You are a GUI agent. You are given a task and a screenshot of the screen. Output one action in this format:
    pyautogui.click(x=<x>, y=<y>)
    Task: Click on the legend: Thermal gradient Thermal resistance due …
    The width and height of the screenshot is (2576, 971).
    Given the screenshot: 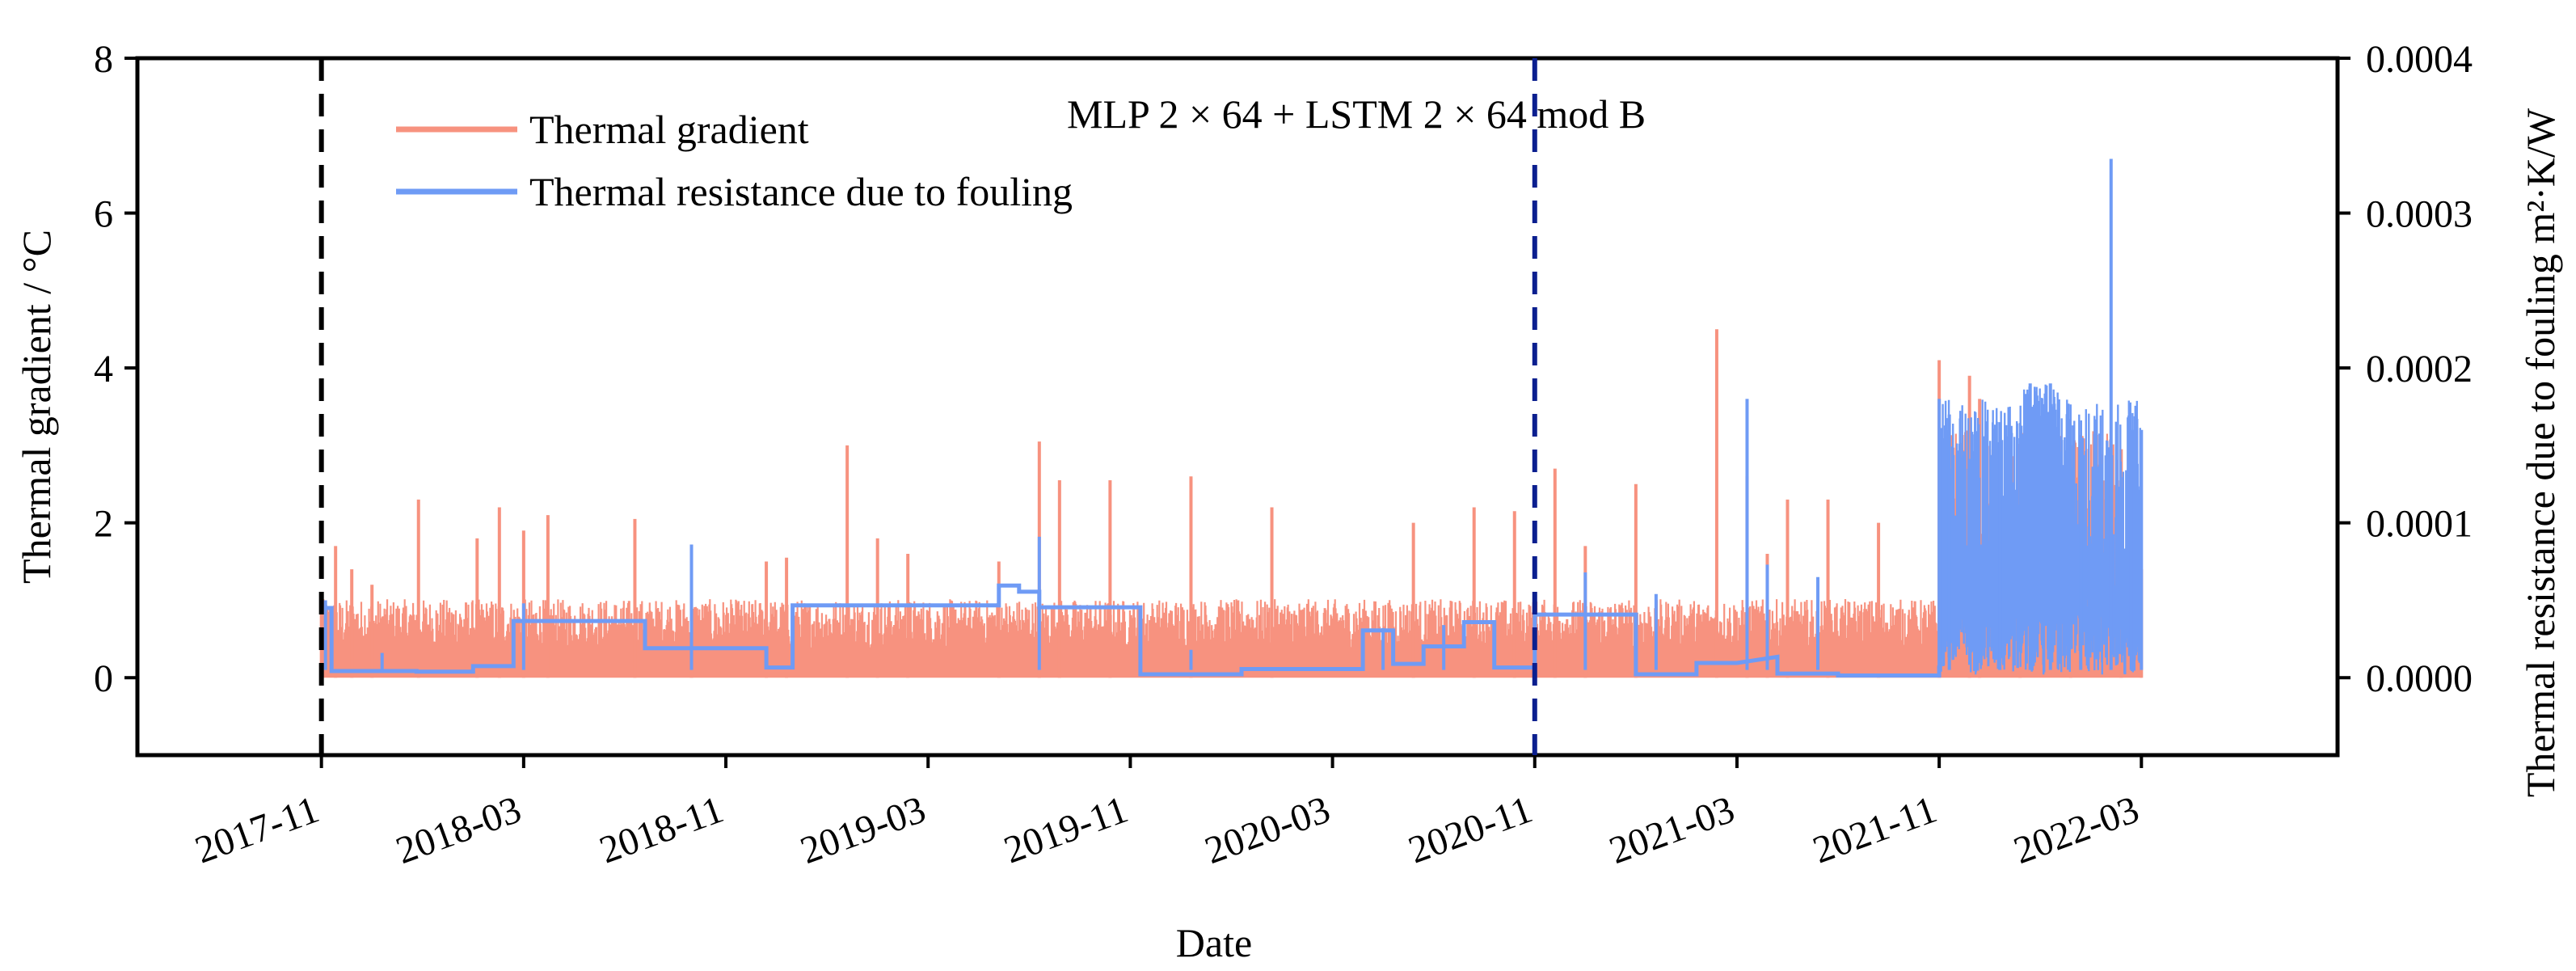 What is the action you would take?
    pyautogui.click(x=734, y=160)
    